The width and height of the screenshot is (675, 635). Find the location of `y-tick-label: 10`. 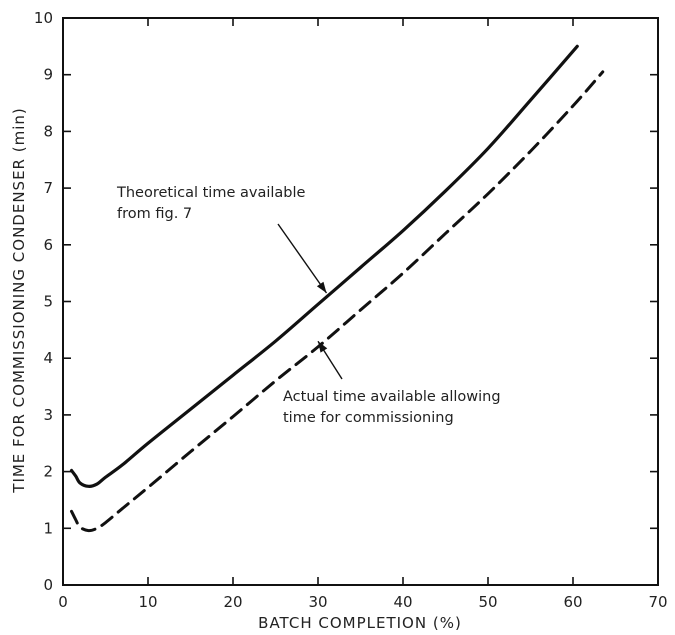

y-tick-label: 10 is located at coordinates (43, 18).